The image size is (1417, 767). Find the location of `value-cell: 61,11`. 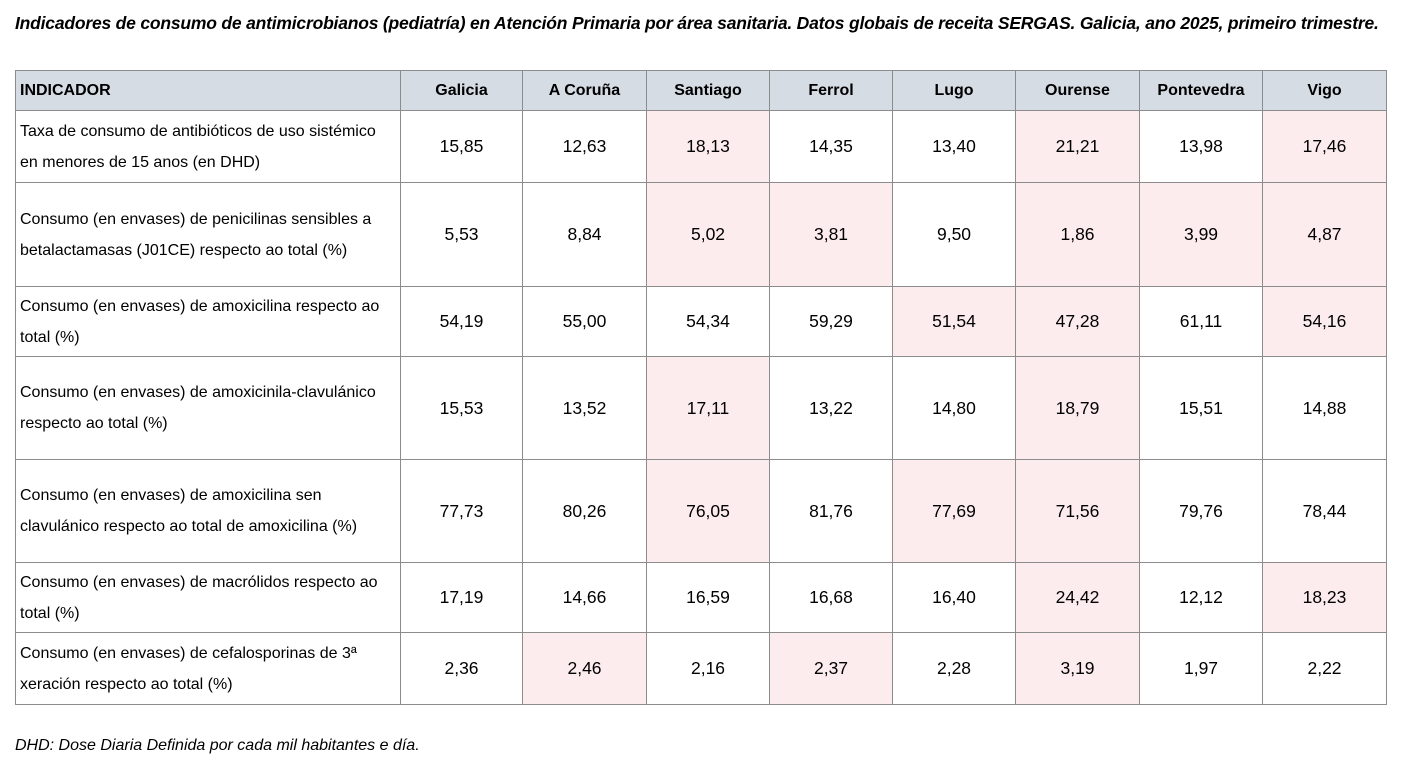

value-cell: 61,11 is located at coordinates (1201, 321).